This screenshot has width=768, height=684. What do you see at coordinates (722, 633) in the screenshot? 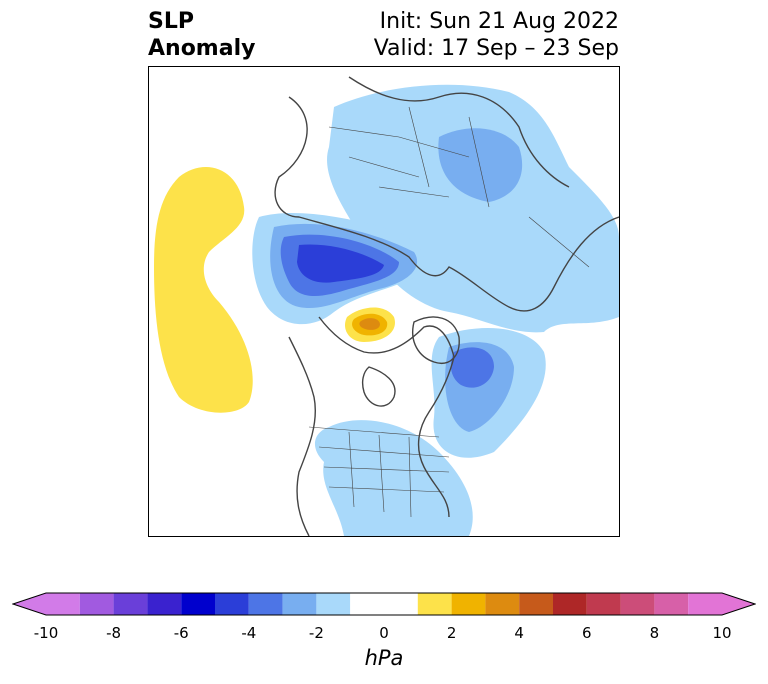
I see `colorbar-tick-label: 10` at bounding box center [722, 633].